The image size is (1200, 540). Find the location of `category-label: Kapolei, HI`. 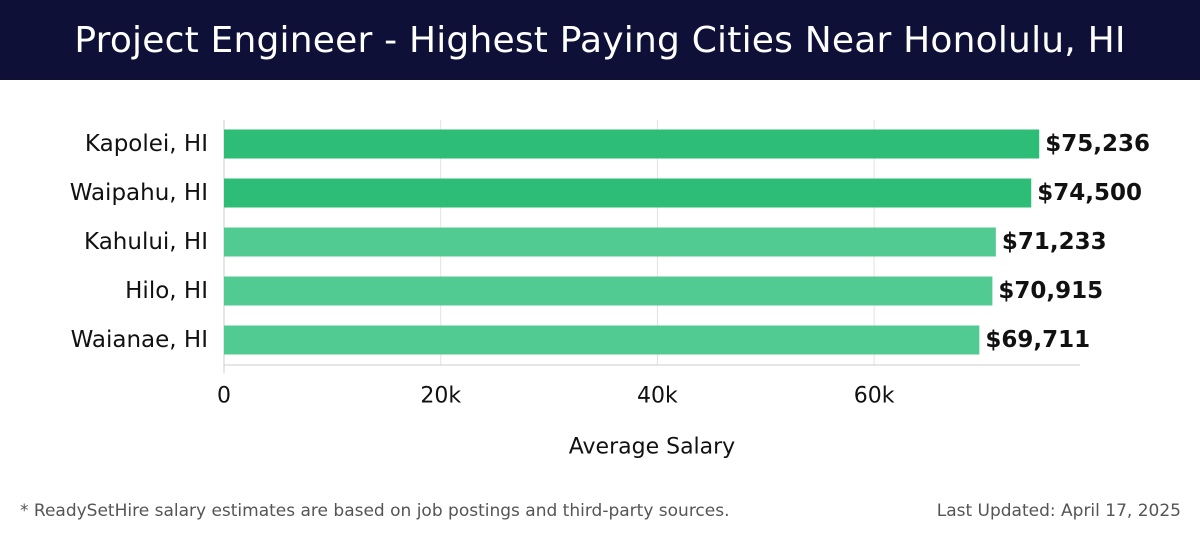

category-label: Kapolei, HI is located at coordinates (146, 144).